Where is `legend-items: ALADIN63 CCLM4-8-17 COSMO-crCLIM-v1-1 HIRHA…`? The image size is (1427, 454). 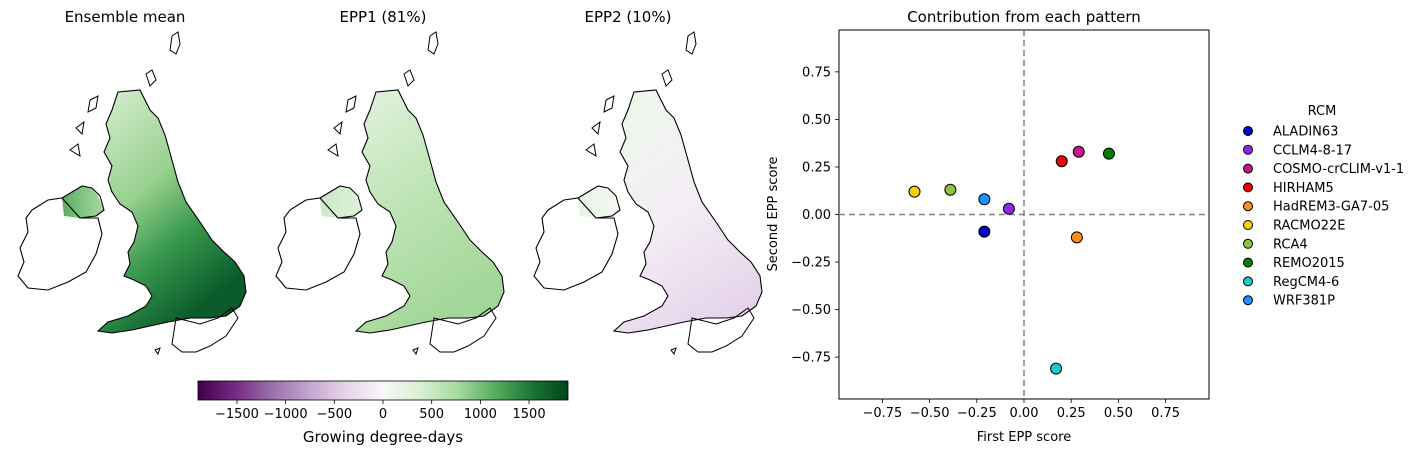
legend-items: ALADIN63 CCLM4-8-17 COSMO-crCLIM-v1-1 HIRHA… is located at coordinates (1323, 217).